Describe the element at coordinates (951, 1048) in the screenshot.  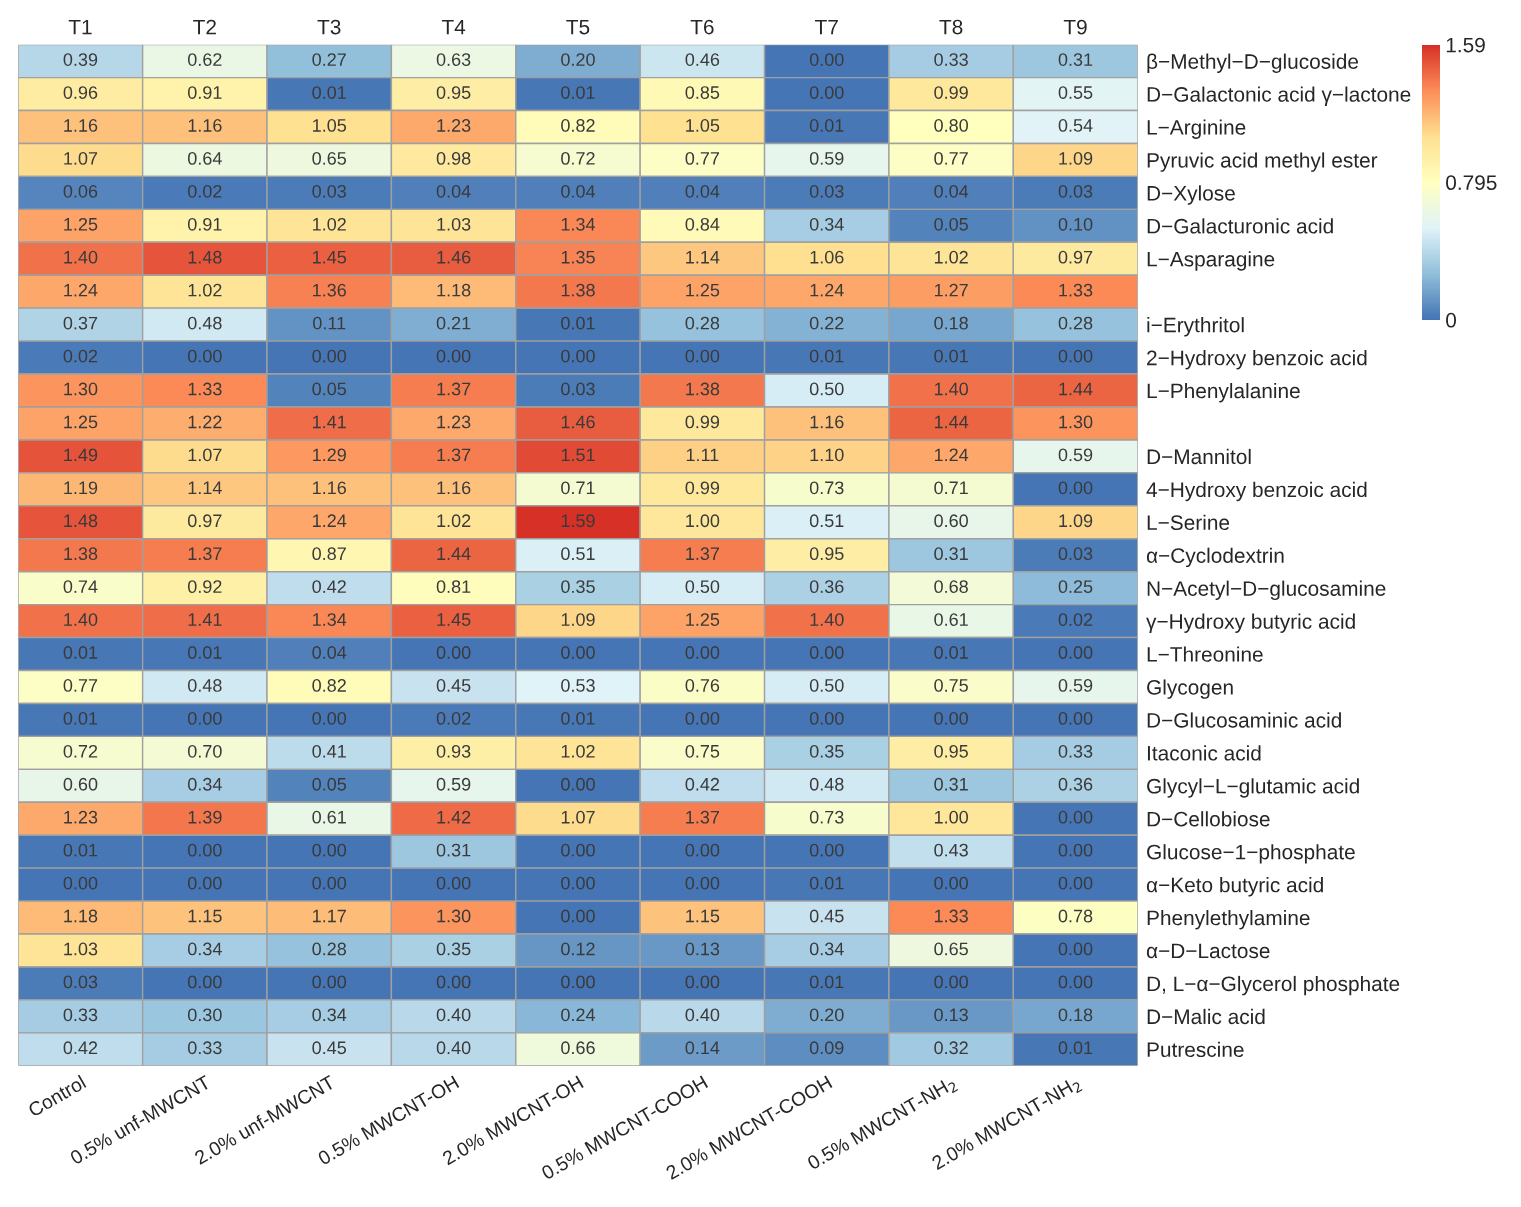
I see `data-label: 0.32` at that location.